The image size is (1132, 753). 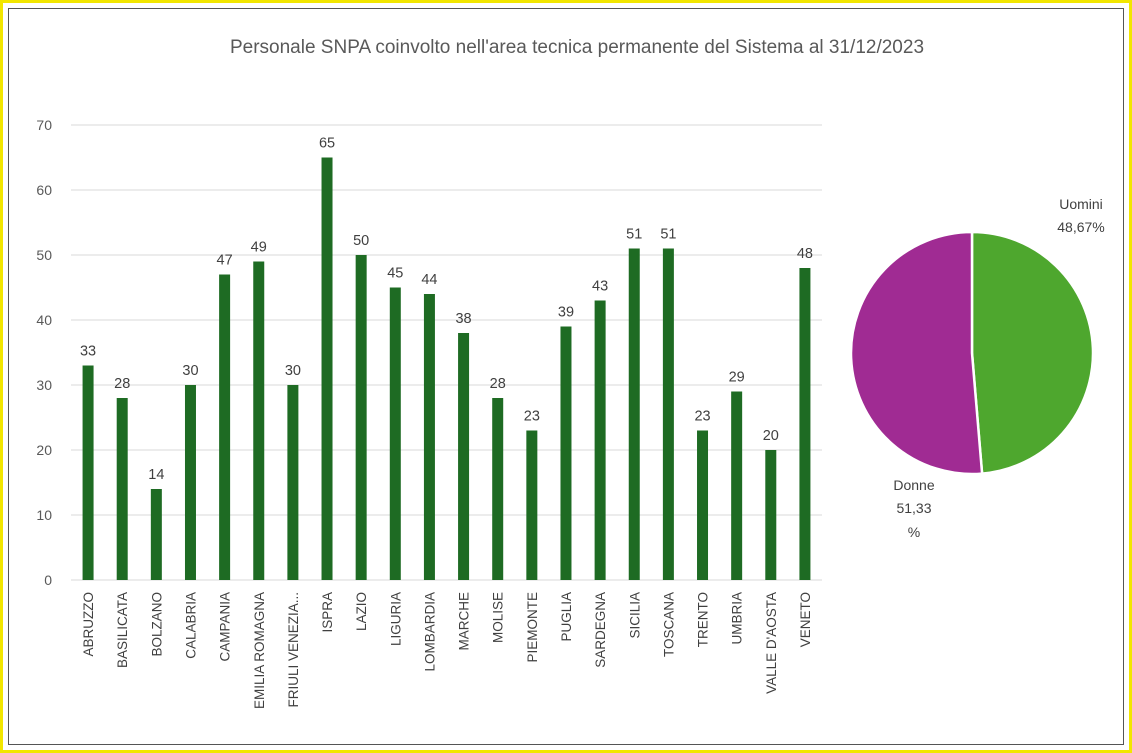 What do you see at coordinates (771, 643) in the screenshot?
I see `x-tick-label: VALLE D'AOSTA` at bounding box center [771, 643].